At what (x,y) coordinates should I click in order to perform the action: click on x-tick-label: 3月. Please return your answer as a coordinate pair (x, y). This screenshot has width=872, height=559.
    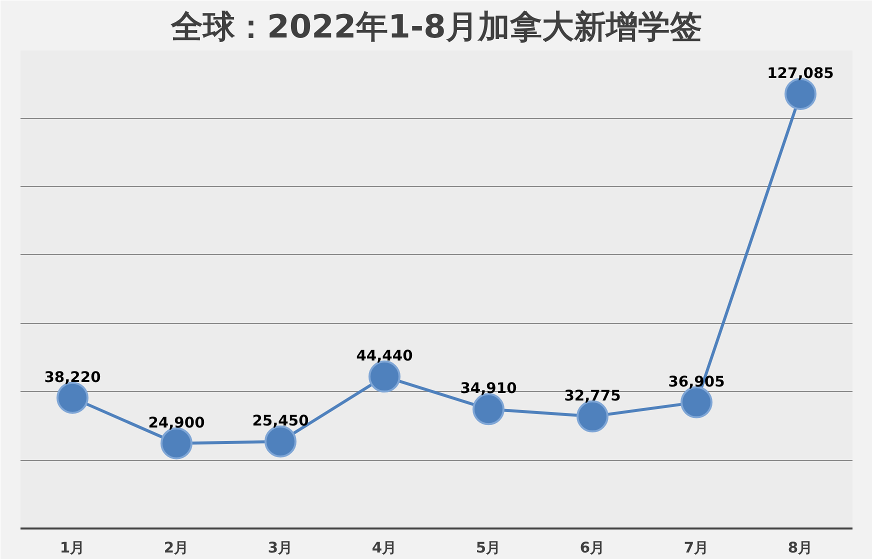
    Looking at the image, I should click on (281, 548).